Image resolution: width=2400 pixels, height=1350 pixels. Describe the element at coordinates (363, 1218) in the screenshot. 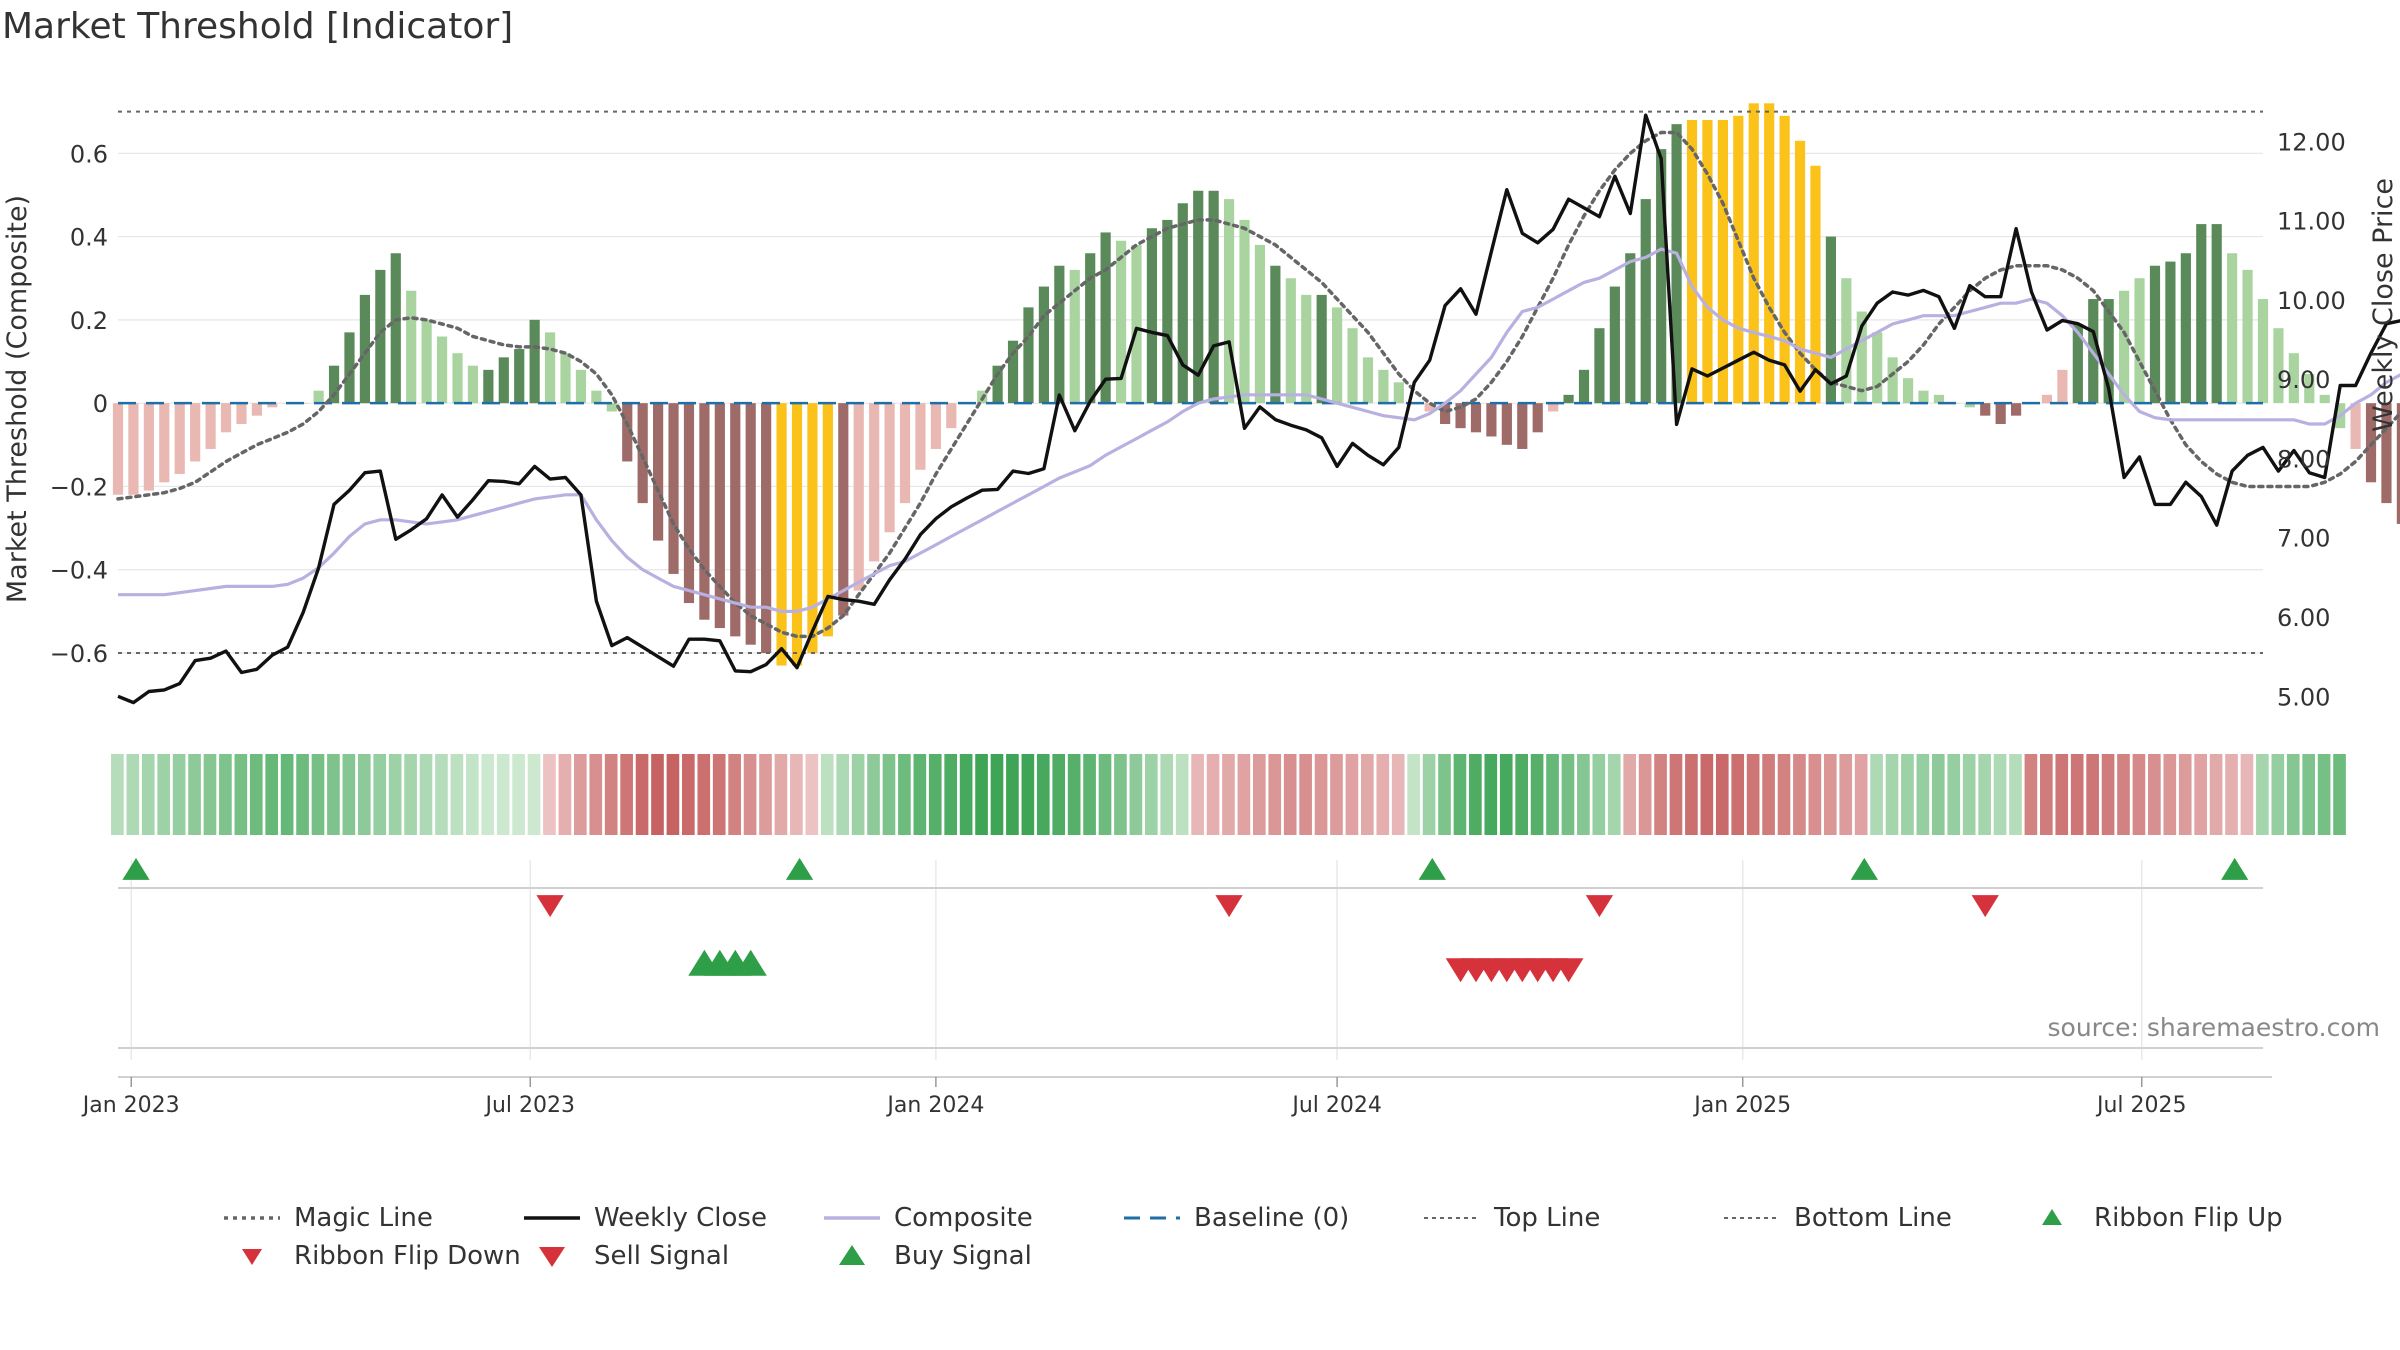

I see `legend-label: Magic Line` at that location.